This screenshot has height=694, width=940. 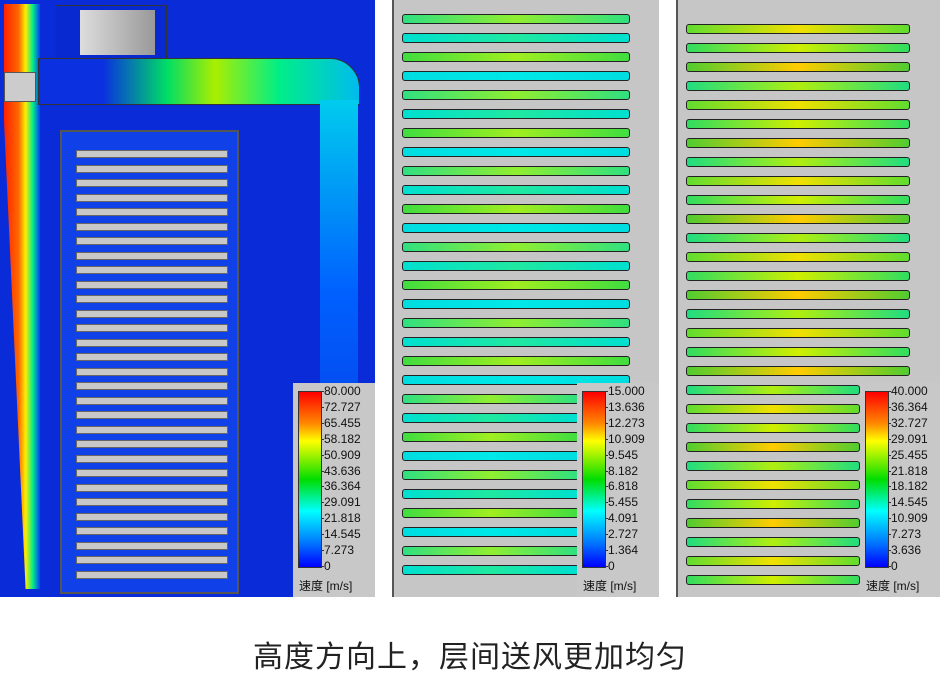 I want to click on legend-tick-label: 43.636, so click(x=342, y=470).